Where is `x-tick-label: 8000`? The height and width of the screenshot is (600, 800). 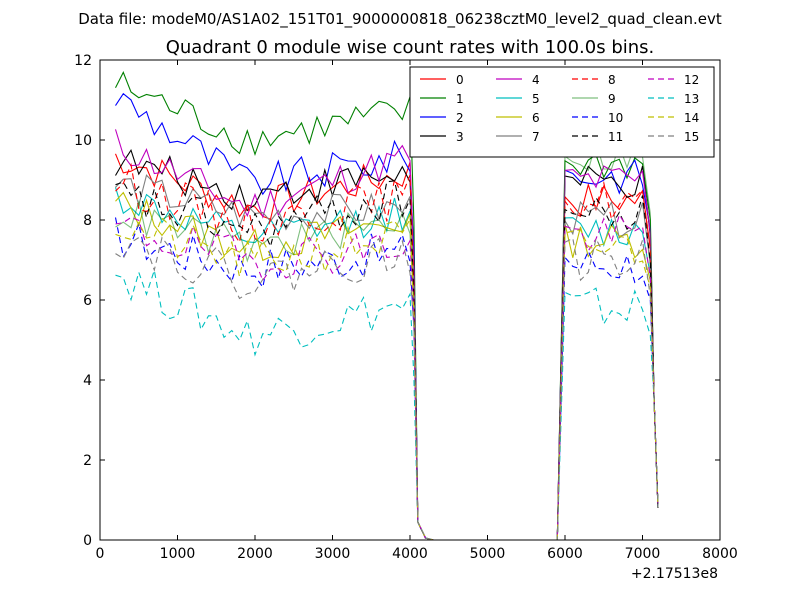 x-tick-label: 8000 is located at coordinates (720, 554).